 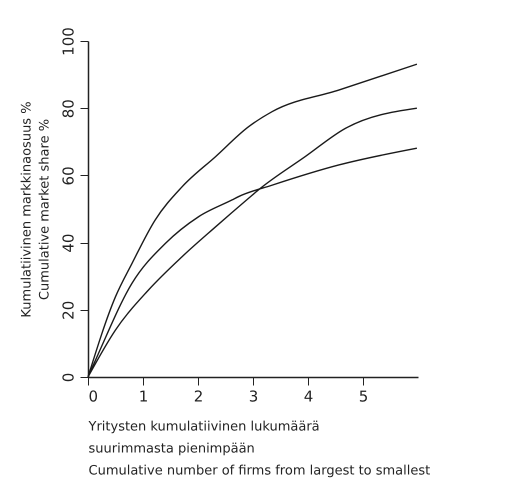 What do you see at coordinates (93, 397) in the screenshot?
I see `x-tick-label: 0` at bounding box center [93, 397].